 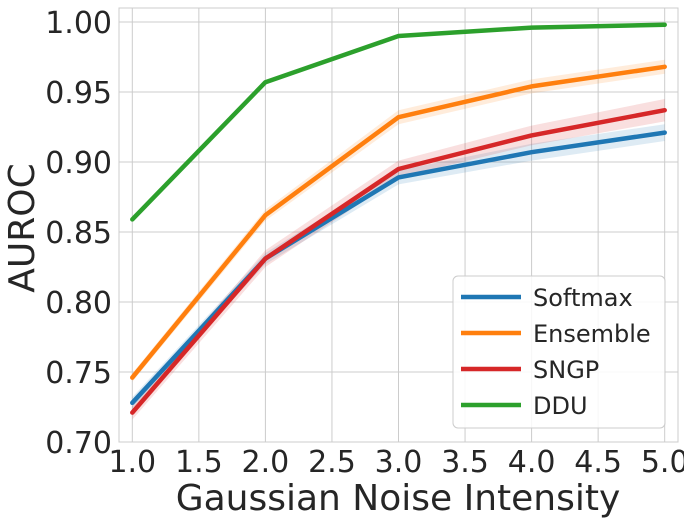 I want to click on legend-label-ensemble: Ensemble, so click(x=592, y=334).